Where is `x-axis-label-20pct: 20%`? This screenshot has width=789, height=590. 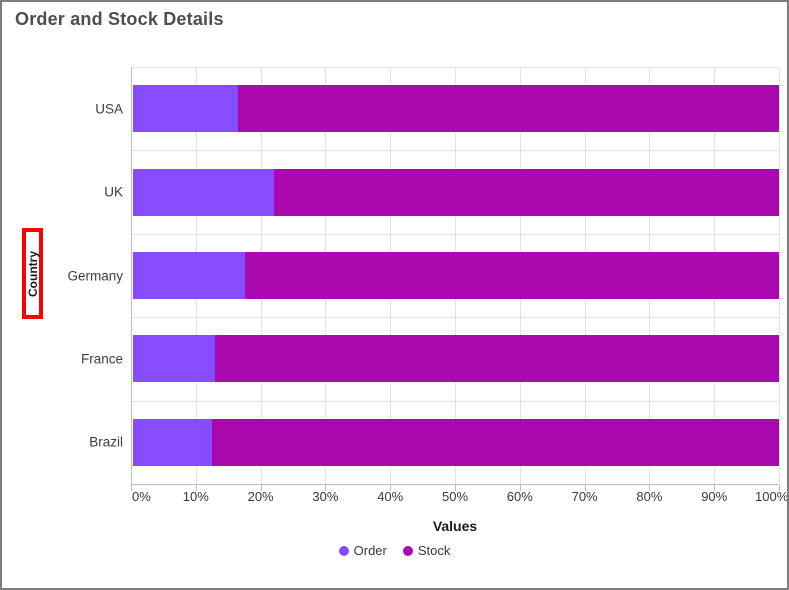 x-axis-label-20pct: 20% is located at coordinates (260, 496).